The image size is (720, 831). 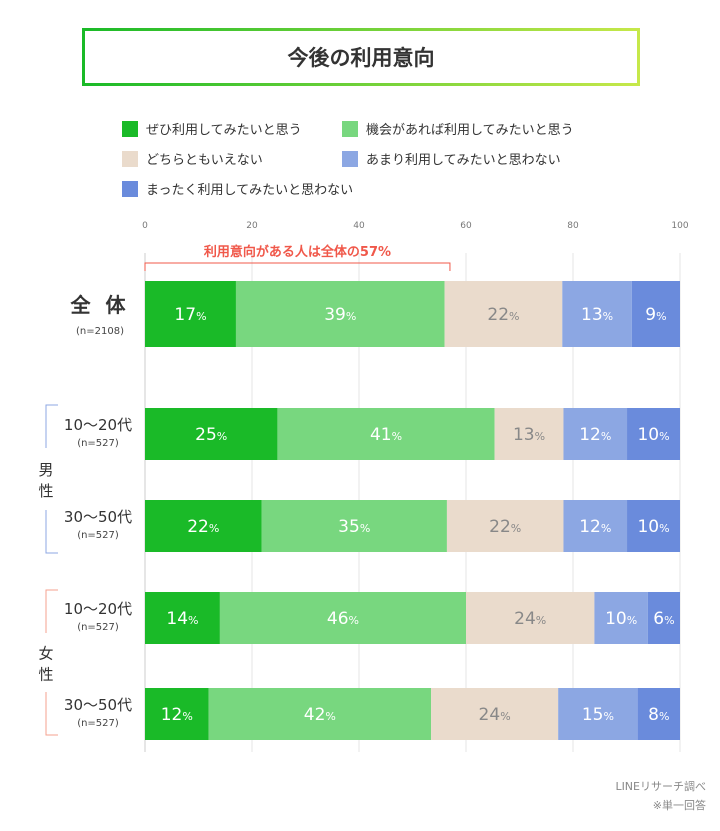 I want to click on source-note: LINEリサーチ調べ, so click(x=660, y=786).